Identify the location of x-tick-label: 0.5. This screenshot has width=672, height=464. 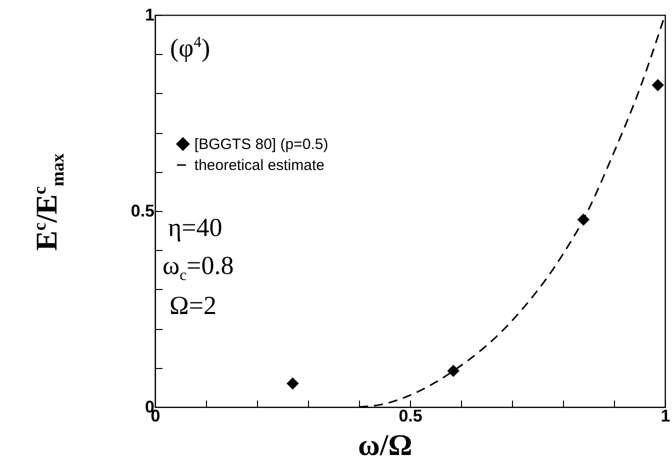
(410, 416).